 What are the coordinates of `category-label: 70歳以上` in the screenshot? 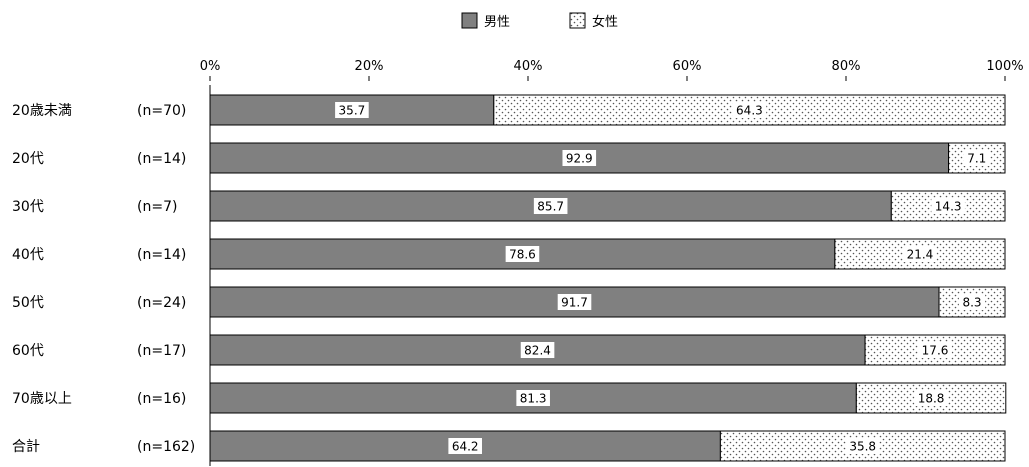 It's located at (42, 399).